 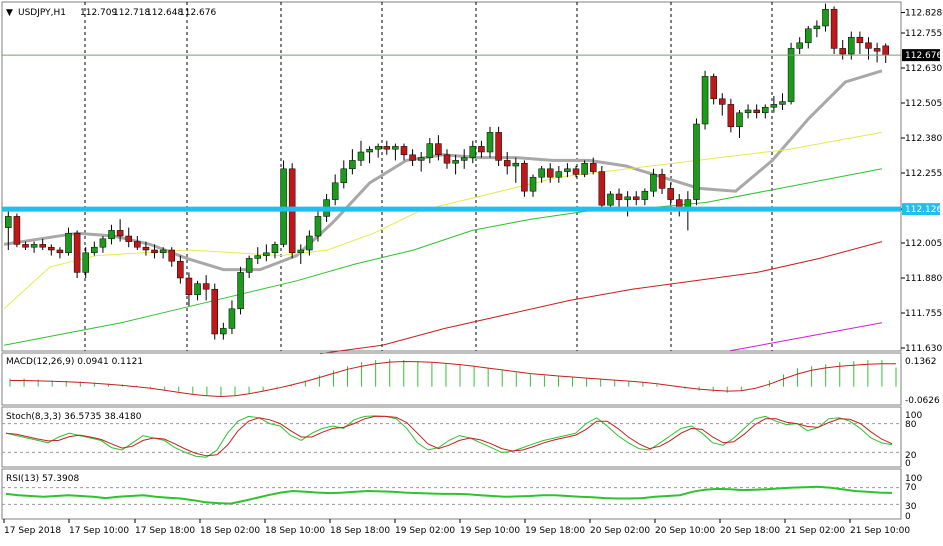 What do you see at coordinates (164, 13) in the screenshot?
I see `header-low: 112.648` at bounding box center [164, 13].